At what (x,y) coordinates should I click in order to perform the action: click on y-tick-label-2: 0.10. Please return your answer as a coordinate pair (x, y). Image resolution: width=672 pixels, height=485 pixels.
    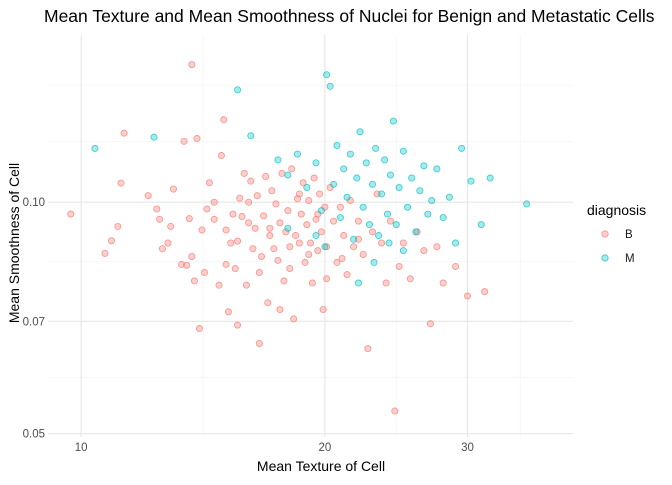
    Looking at the image, I should click on (34, 203).